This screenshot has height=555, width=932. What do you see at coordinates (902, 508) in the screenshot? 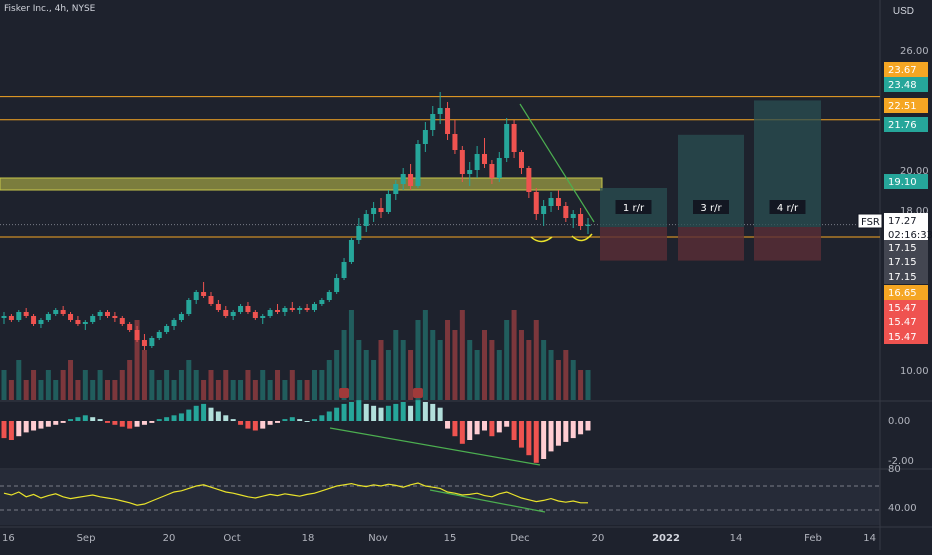
I see `rsi-tick-label: 40.00` at bounding box center [902, 508].